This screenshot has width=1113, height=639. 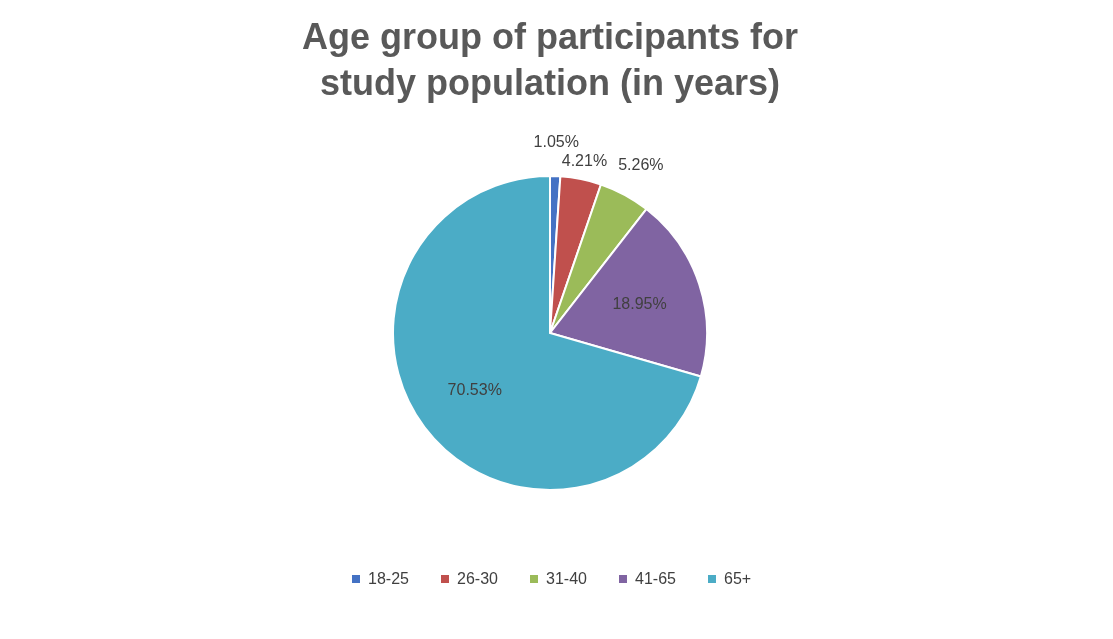 What do you see at coordinates (656, 578) in the screenshot?
I see `legend-label: 41-65` at bounding box center [656, 578].